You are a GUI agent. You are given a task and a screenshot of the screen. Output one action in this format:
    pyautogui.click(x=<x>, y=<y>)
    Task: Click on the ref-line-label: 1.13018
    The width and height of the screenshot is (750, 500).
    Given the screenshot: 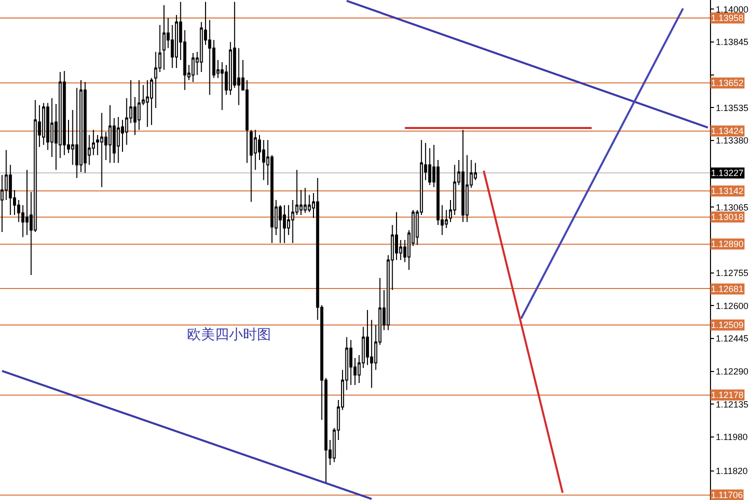 What is the action you would take?
    pyautogui.click(x=727, y=217)
    